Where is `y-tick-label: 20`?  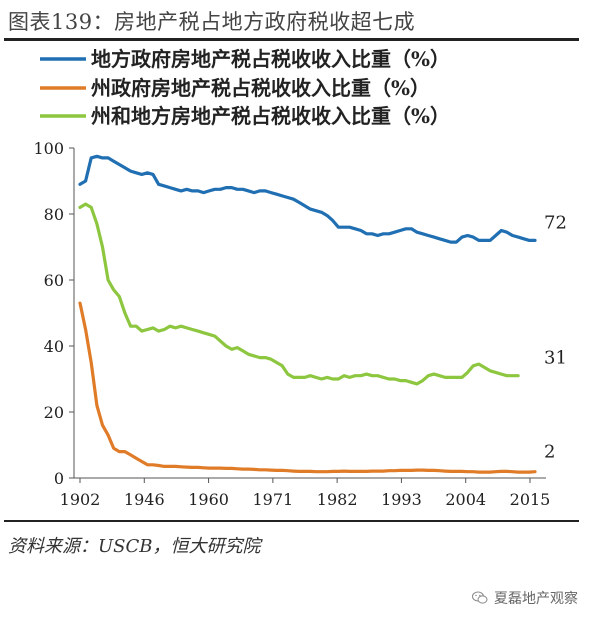 y-tick-label: 20 is located at coordinates (54, 412).